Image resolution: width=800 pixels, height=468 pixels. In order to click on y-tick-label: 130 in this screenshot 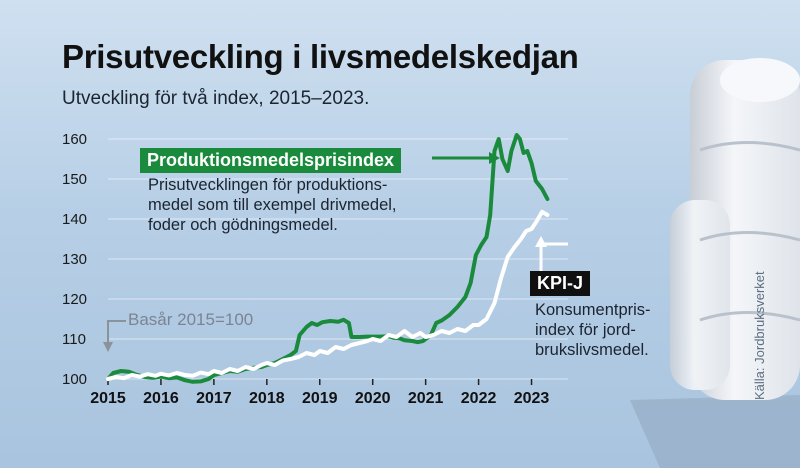, I will do `click(74, 259)`.